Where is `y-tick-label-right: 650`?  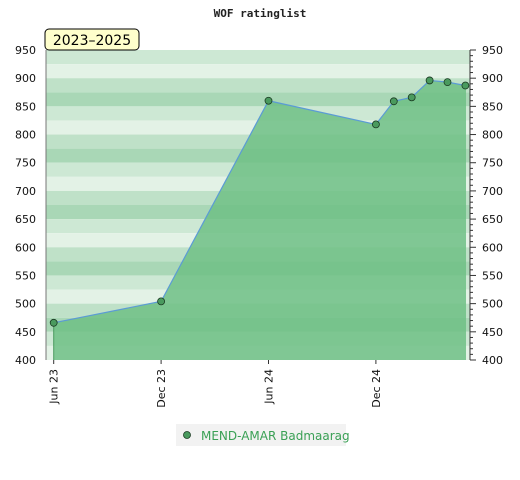
y-tick-label-right: 650 is located at coordinates (492, 219).